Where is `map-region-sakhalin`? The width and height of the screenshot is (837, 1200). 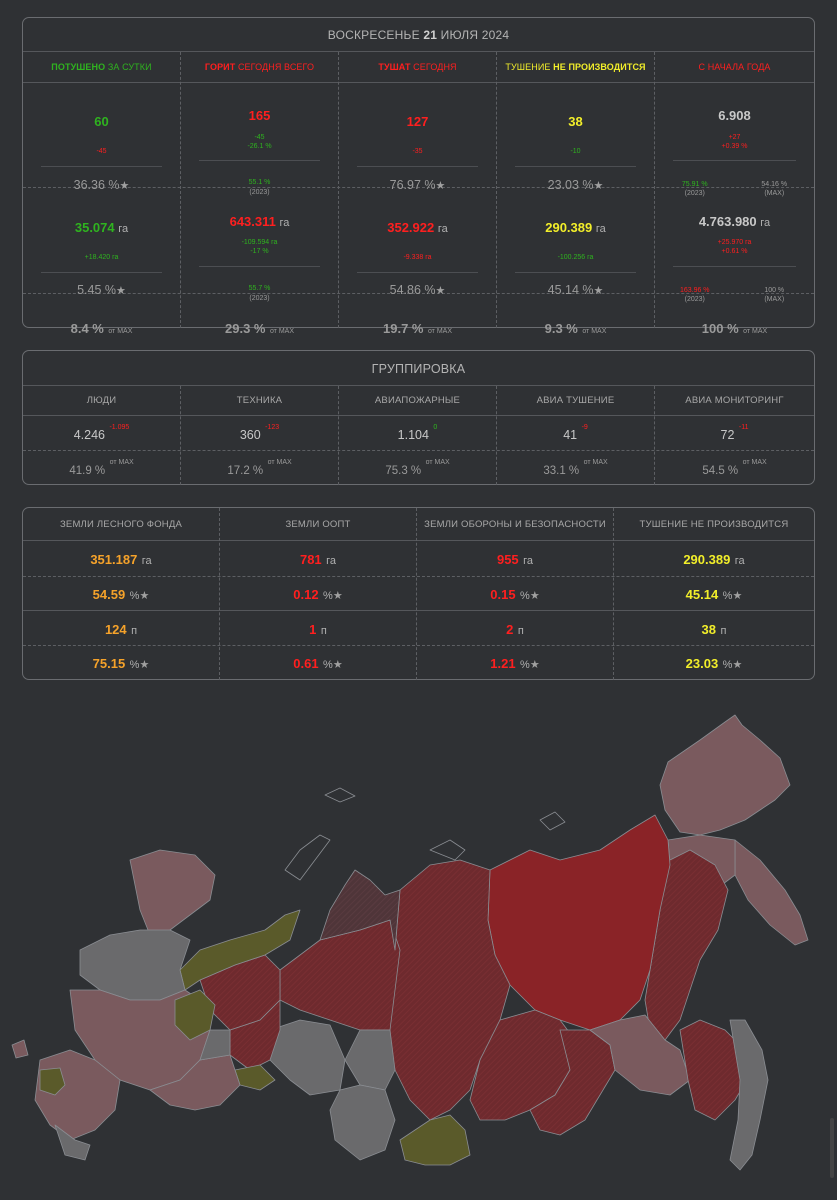
map-region-sakhalin is located at coordinates (749, 1095).